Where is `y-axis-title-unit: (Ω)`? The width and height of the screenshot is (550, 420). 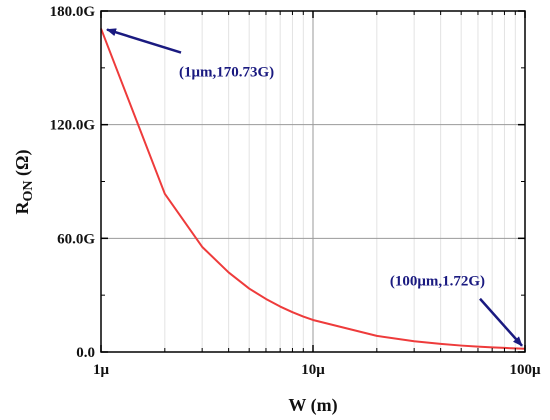 y-axis-title-unit: (Ω) is located at coordinates (22, 165).